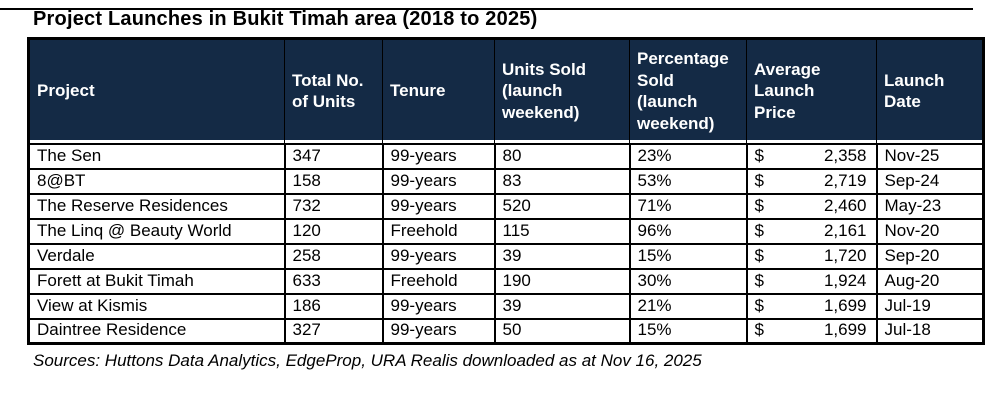 The width and height of the screenshot is (1008, 406). I want to click on cell-project: View at Kismis, so click(156, 306).